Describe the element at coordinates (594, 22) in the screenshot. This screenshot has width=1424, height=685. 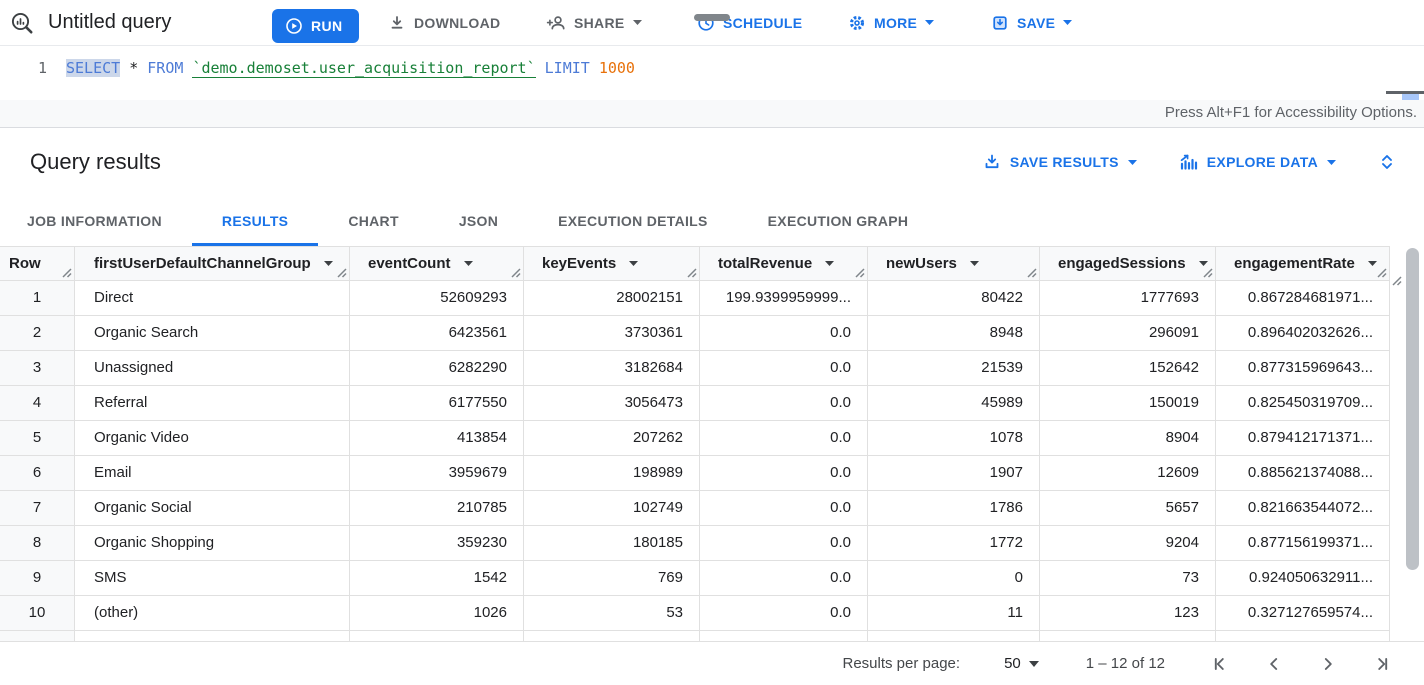
I see `share-button: SHARE` at that location.